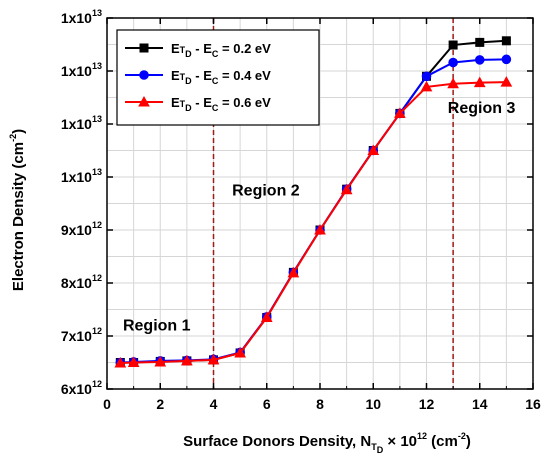 This screenshot has width=550, height=462. Describe the element at coordinates (266, 191) in the screenshot. I see `region-label: Region 2` at that location.